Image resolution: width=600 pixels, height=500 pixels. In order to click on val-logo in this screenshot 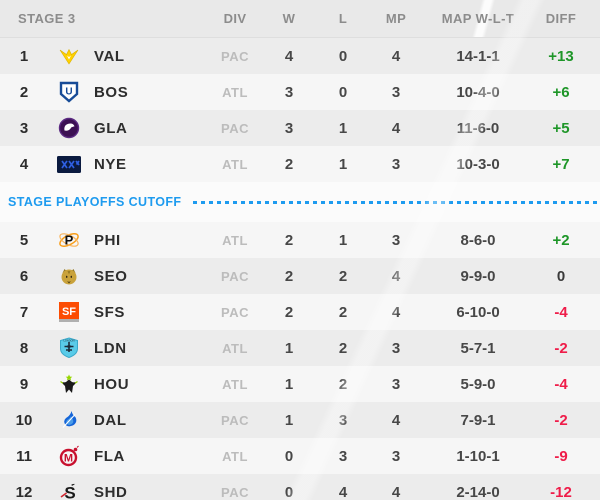, I will do `click(69, 56)`.